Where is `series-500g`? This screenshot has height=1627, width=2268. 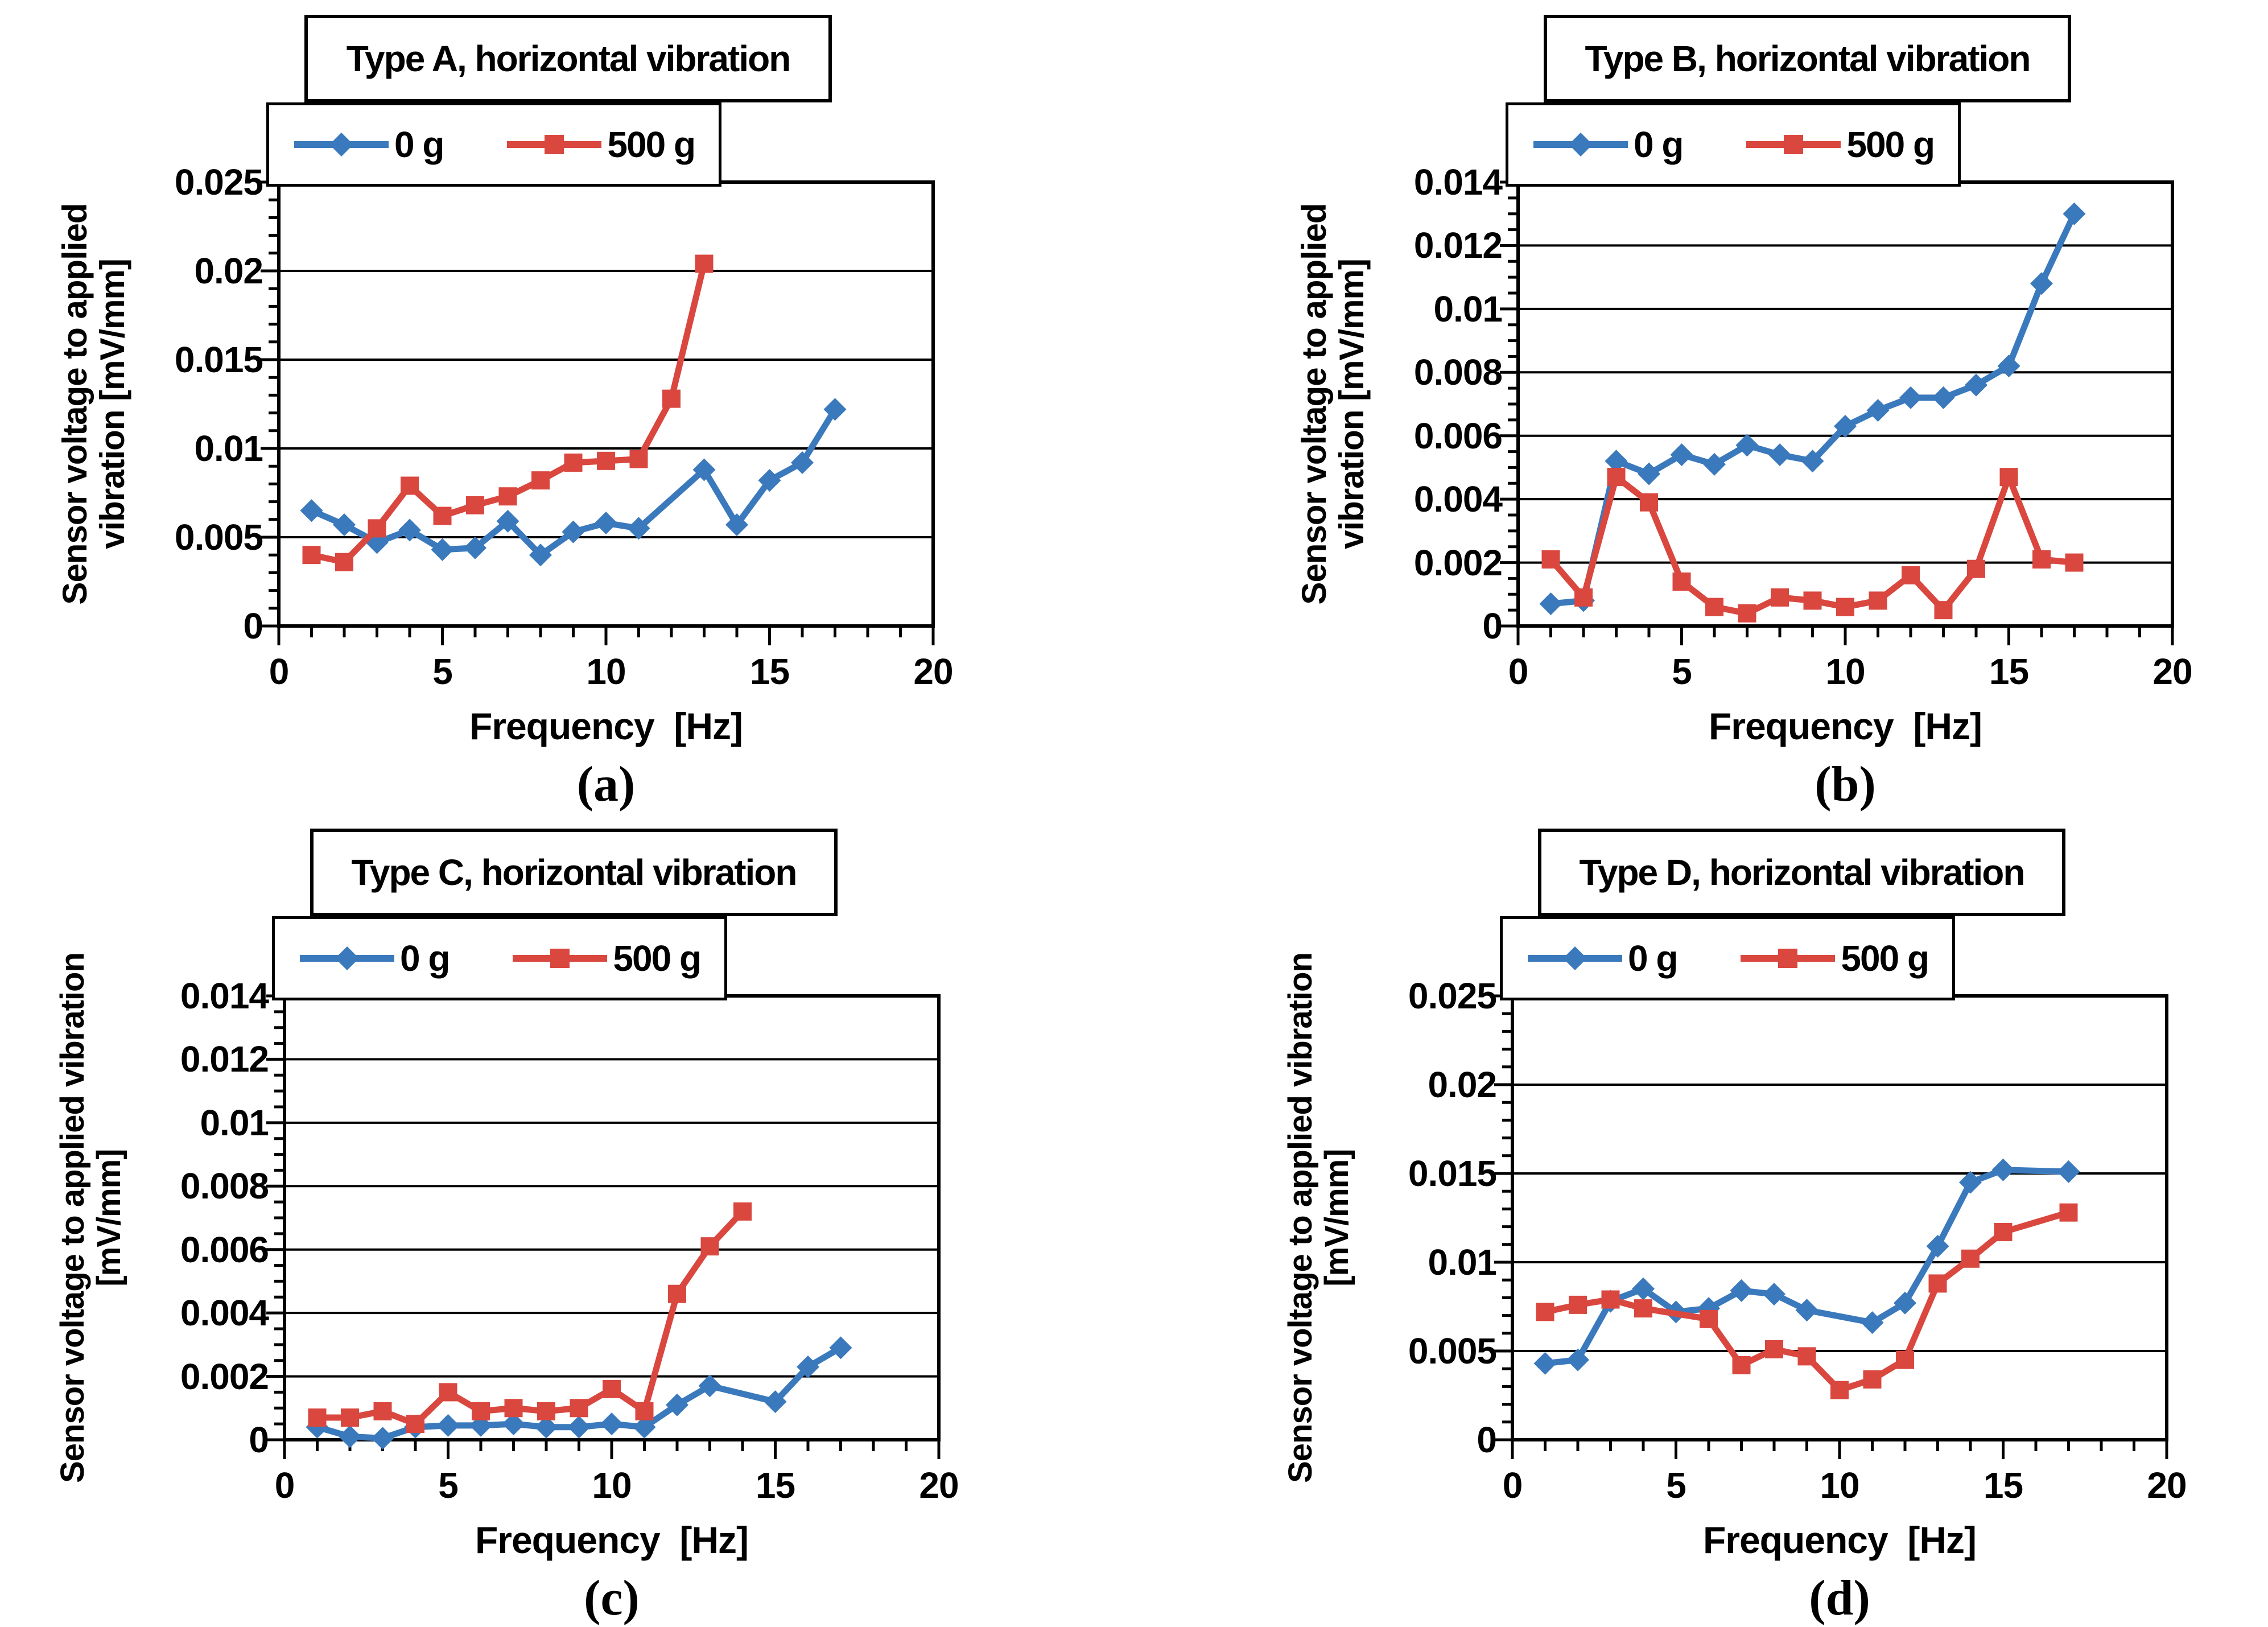
series-500g is located at coordinates (1807, 1301).